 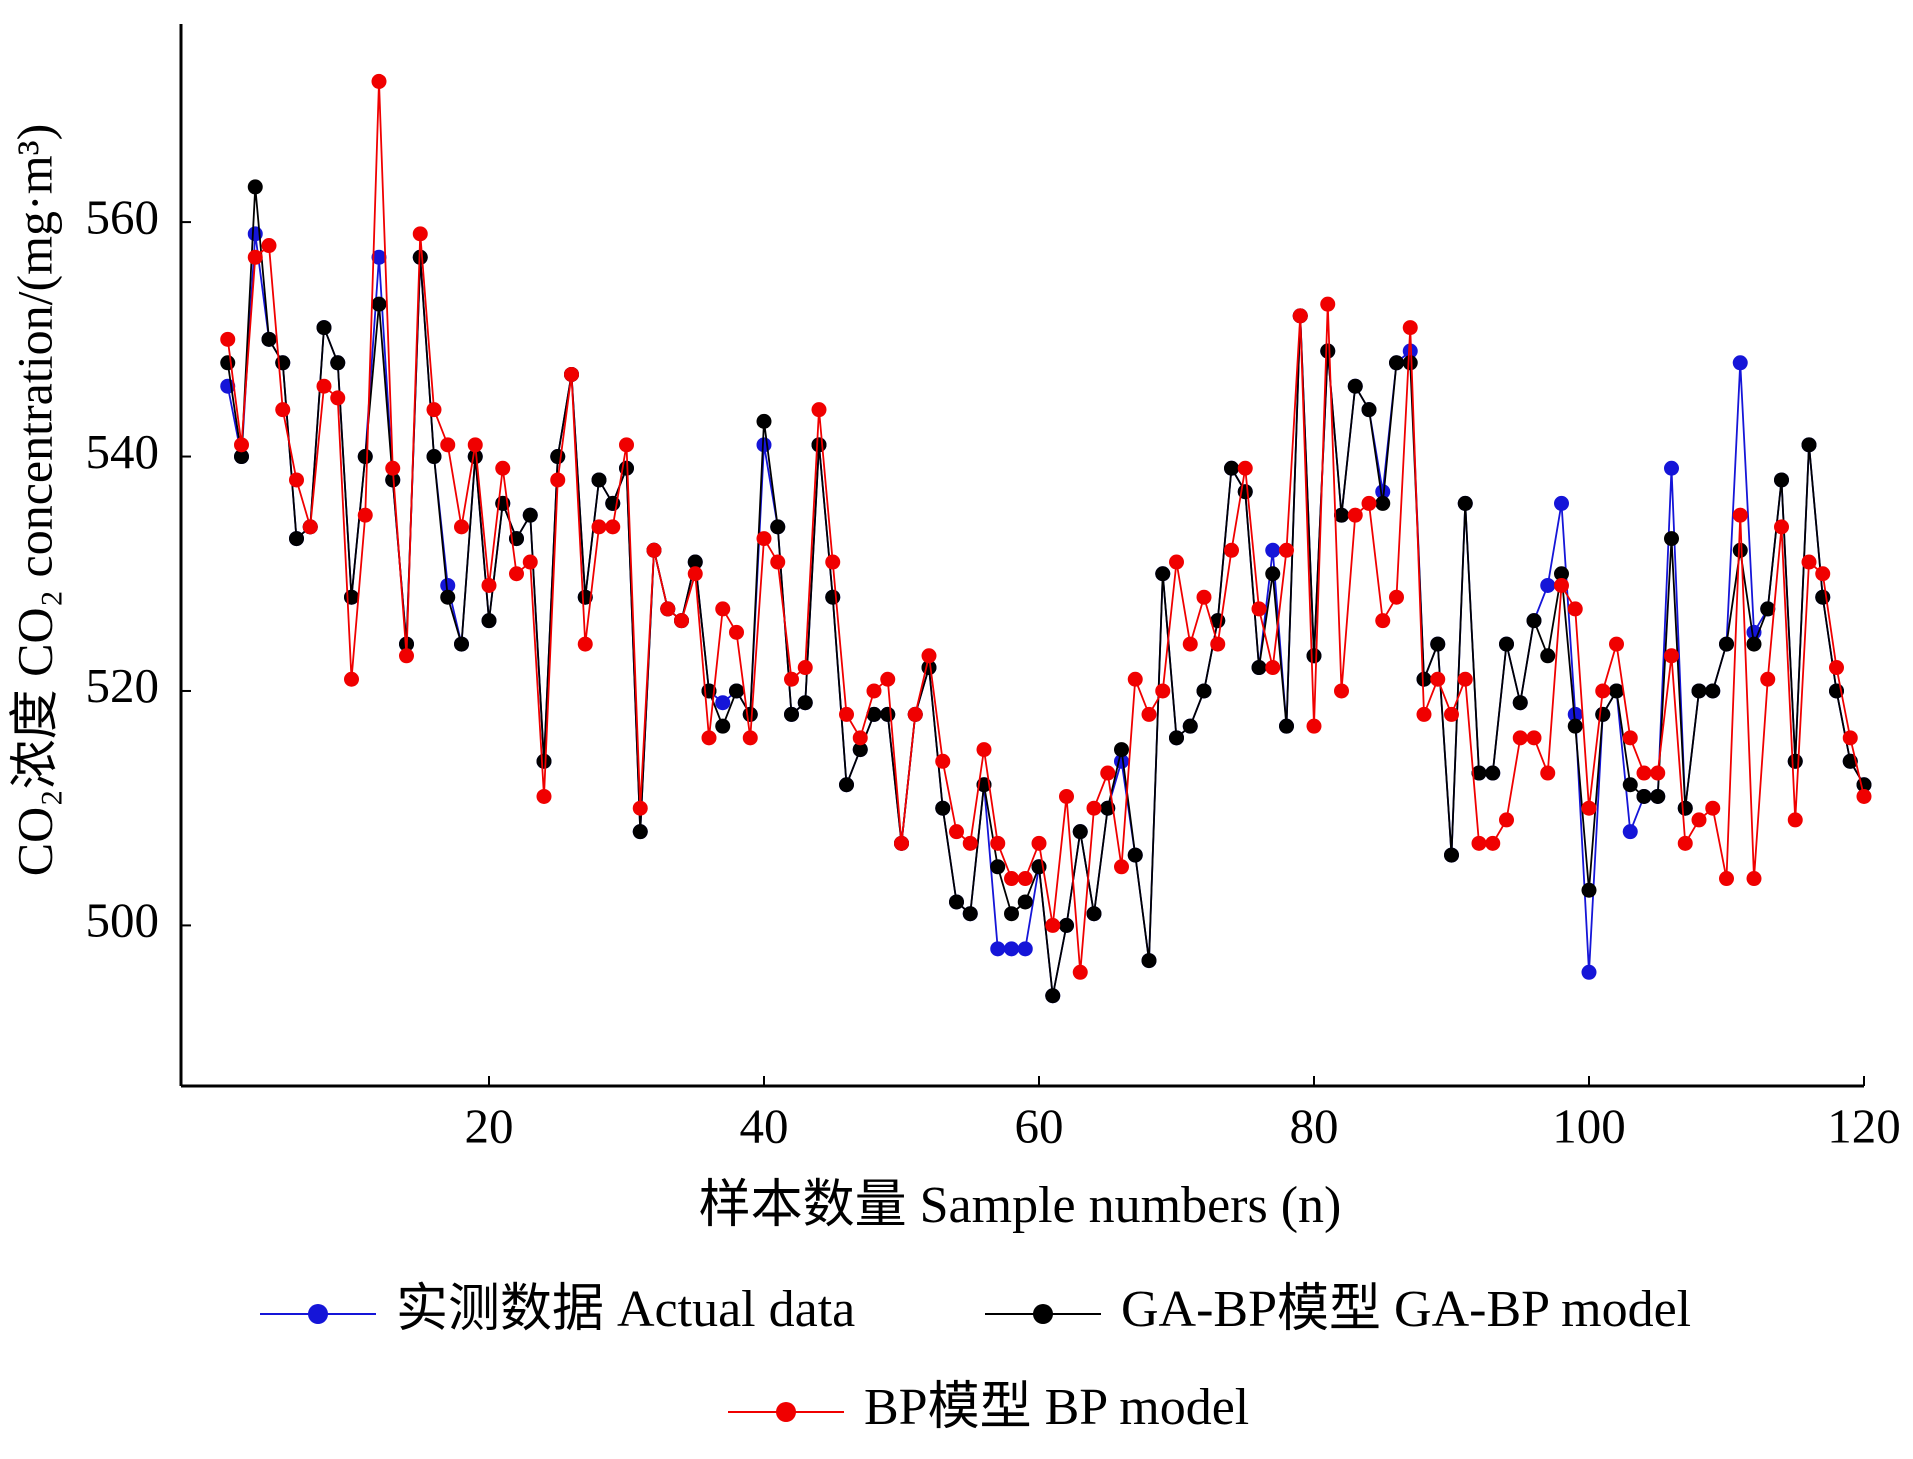 What do you see at coordinates (123, 216) in the screenshot?
I see `y-tick-label: 560` at bounding box center [123, 216].